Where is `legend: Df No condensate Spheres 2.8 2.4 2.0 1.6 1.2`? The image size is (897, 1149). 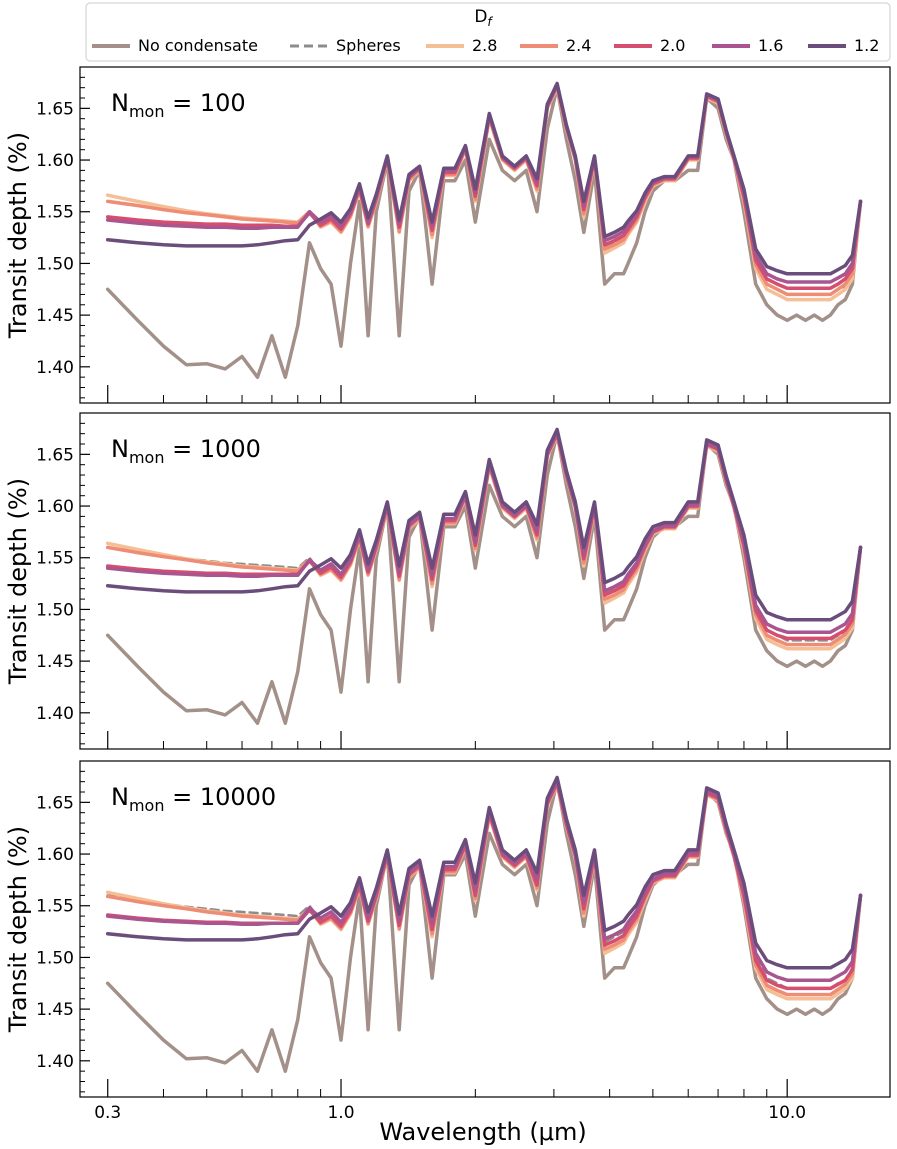 legend: Df No condensate Spheres 2.8 2.4 2.0 1.6 1.2 is located at coordinates (488, 32).